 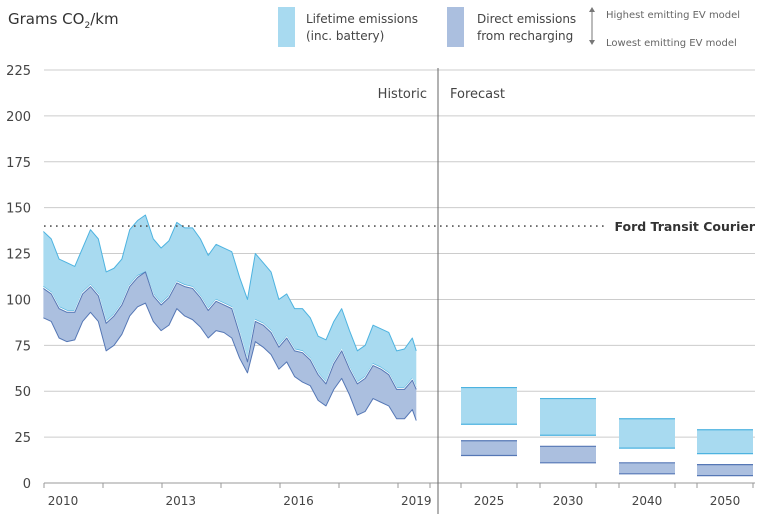 What do you see at coordinates (18, 71) in the screenshot?
I see `y-tick-label-225: 225` at bounding box center [18, 71].